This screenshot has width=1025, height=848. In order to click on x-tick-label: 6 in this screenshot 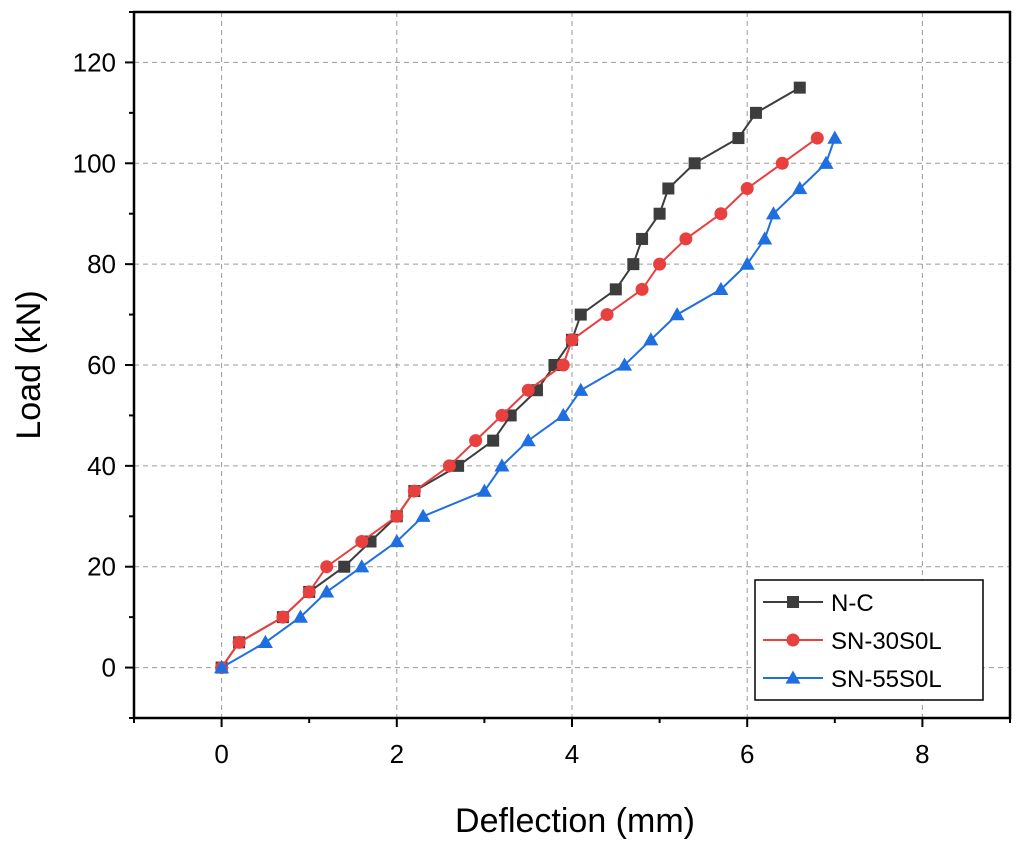, I will do `click(747, 754)`.